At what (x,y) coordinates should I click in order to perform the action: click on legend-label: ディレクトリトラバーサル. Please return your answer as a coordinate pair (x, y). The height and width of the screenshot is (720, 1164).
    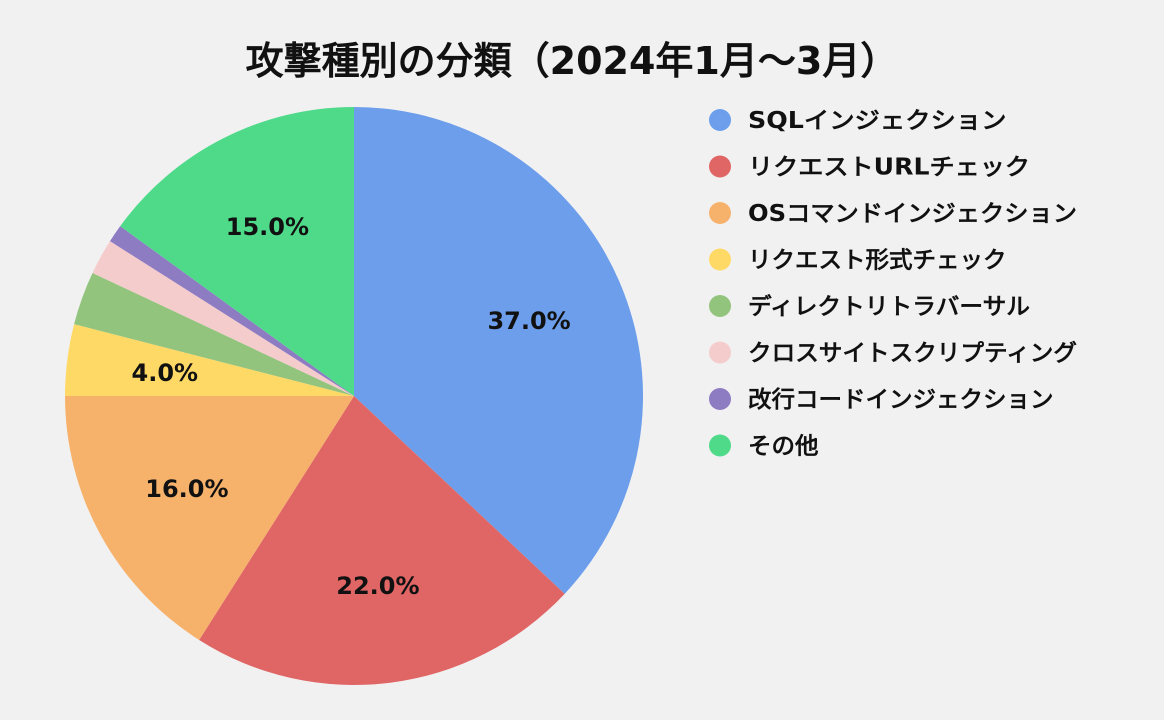
    Looking at the image, I should click on (889, 306).